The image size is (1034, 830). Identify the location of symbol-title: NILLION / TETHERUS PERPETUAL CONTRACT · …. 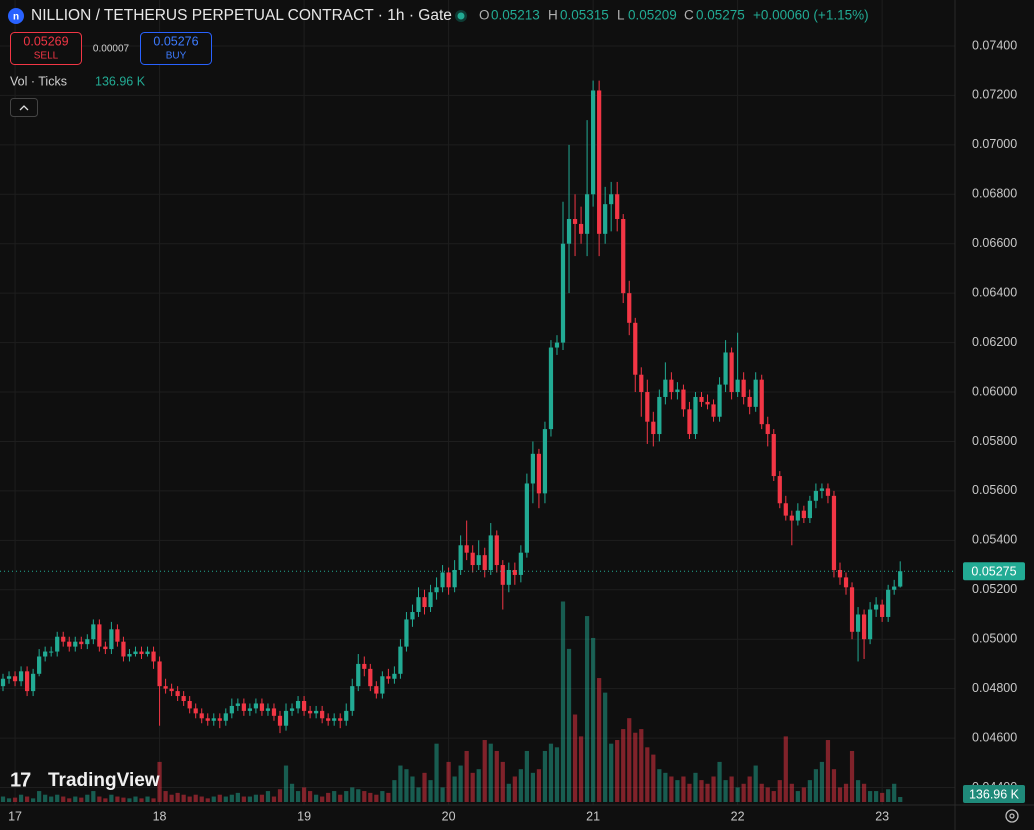
(241, 15).